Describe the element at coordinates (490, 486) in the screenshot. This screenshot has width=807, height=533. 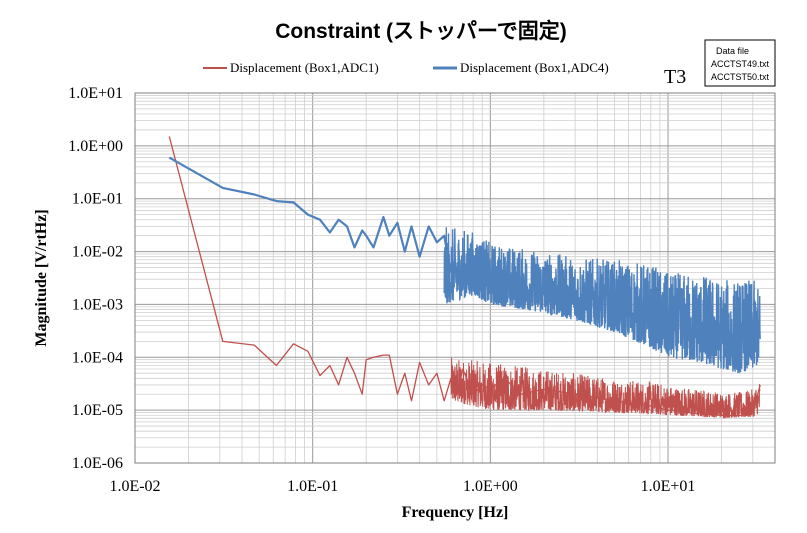
I see `x-tick-label: 1.0E+00` at that location.